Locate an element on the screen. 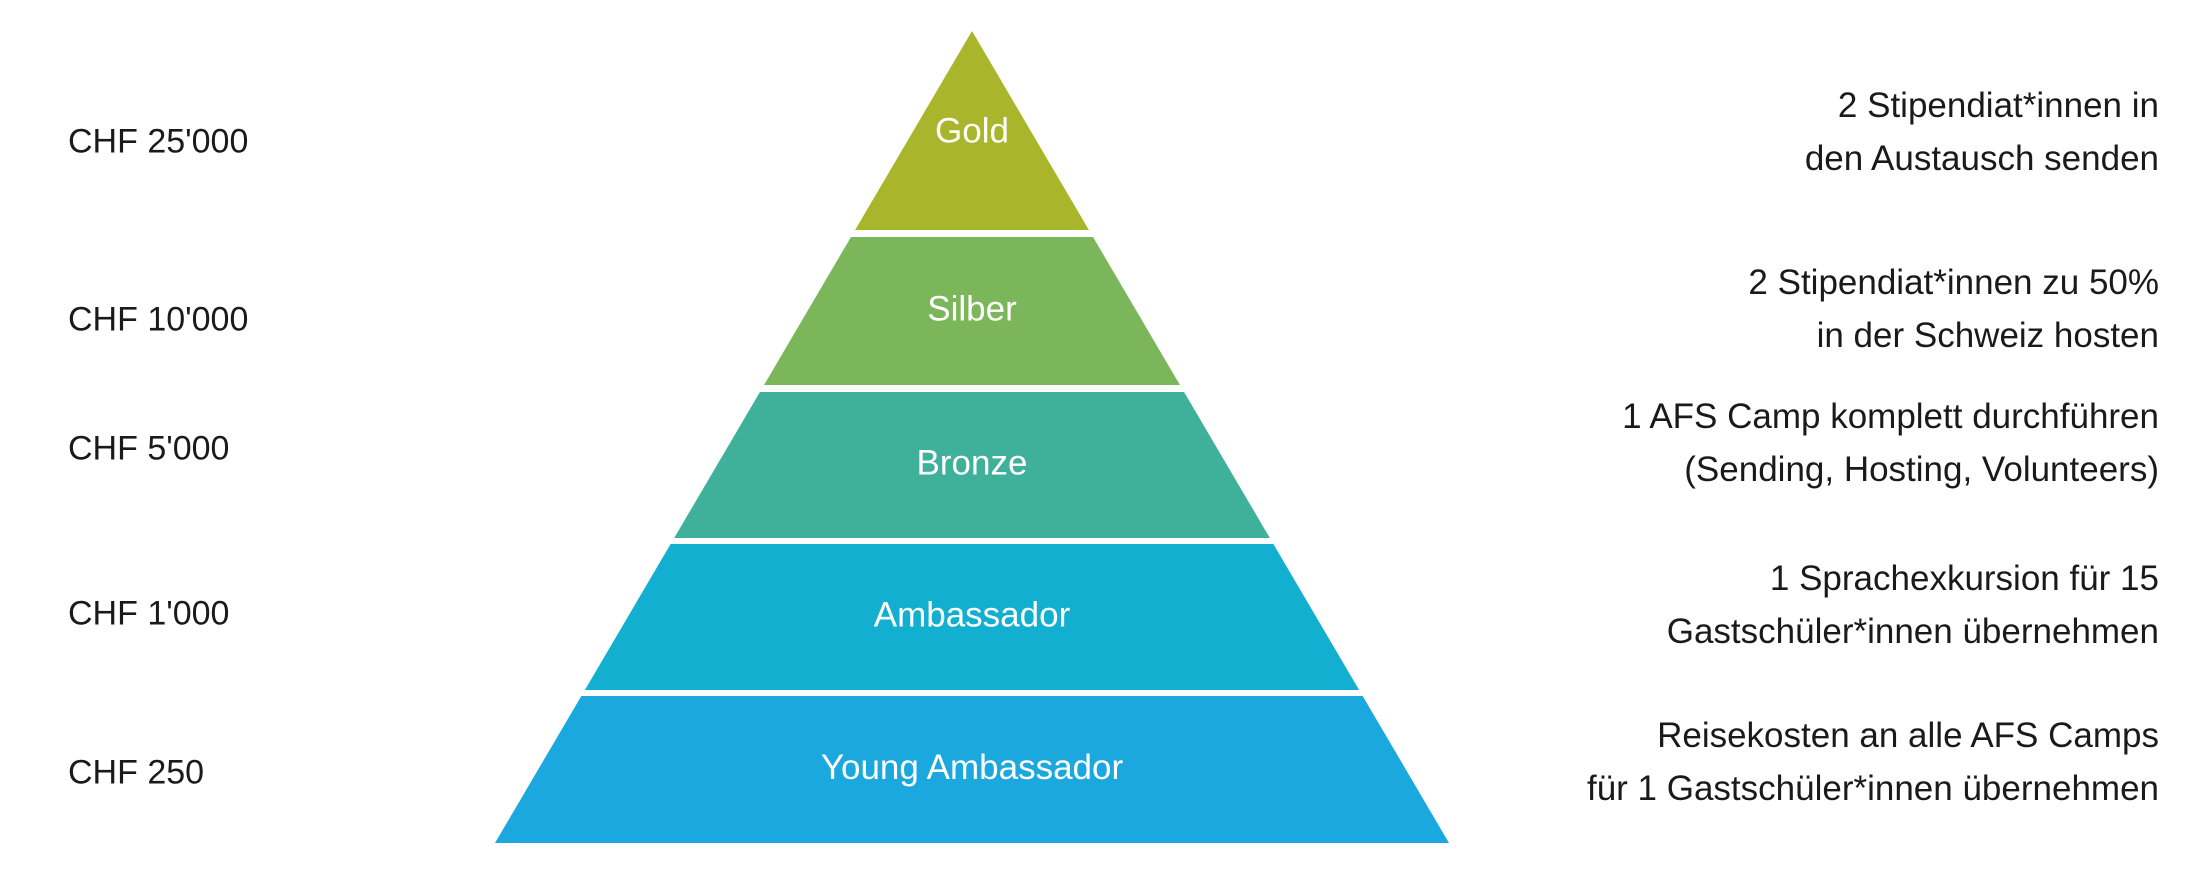 The width and height of the screenshot is (2210, 884). tier-band-ambassador is located at coordinates (972, 617).